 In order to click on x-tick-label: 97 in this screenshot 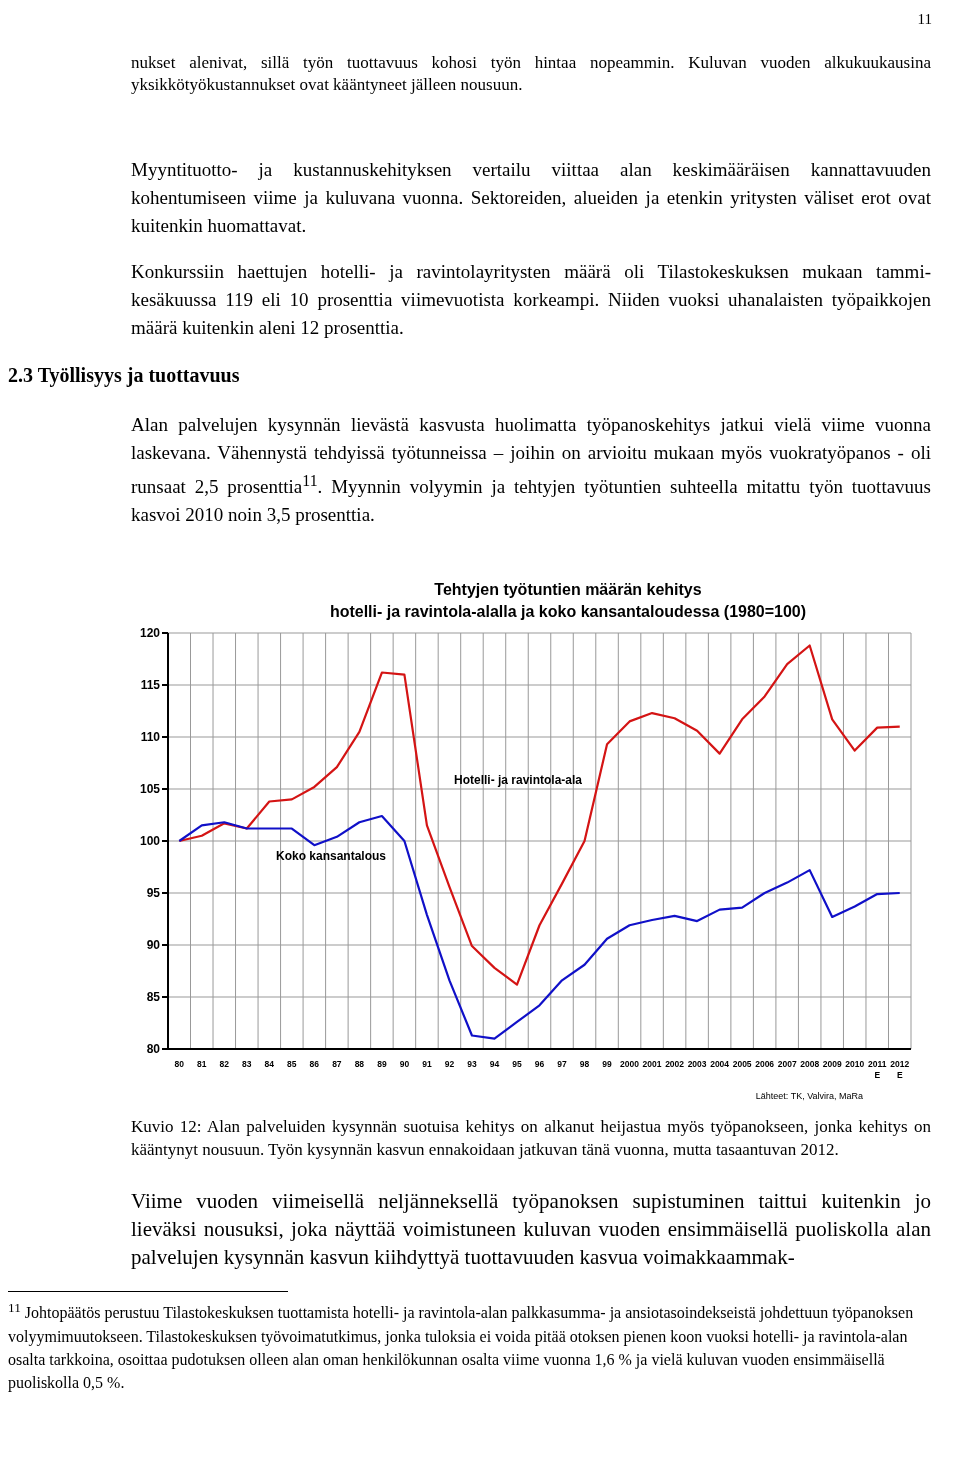, I will do `click(562, 1064)`.